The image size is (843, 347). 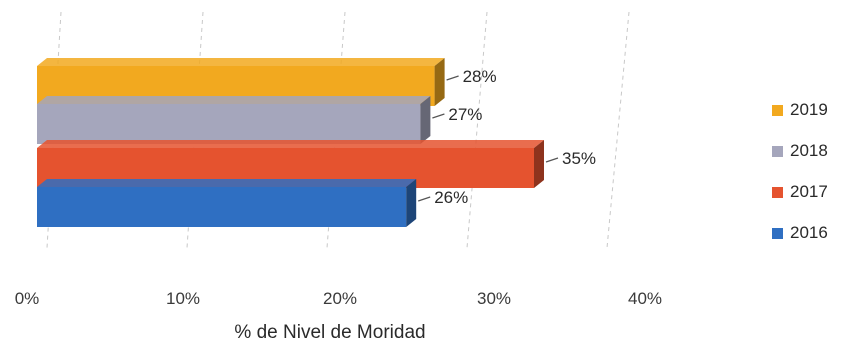 What do you see at coordinates (809, 232) in the screenshot?
I see `legend-label: 2016` at bounding box center [809, 232].